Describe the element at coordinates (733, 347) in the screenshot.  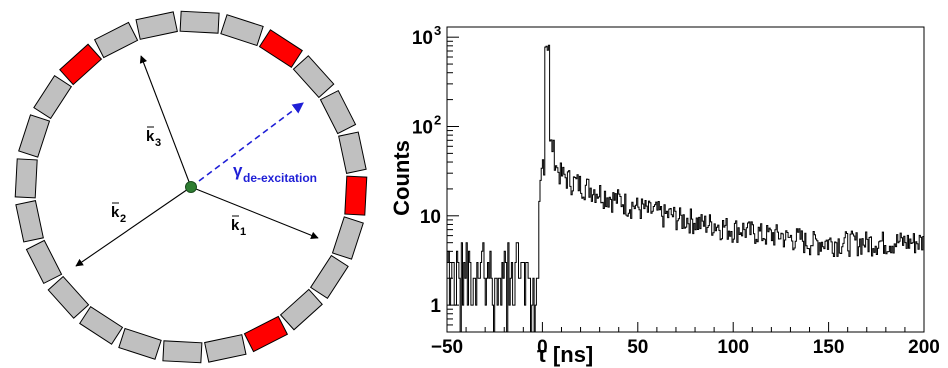
I see `x-tick-label: 100` at that location.